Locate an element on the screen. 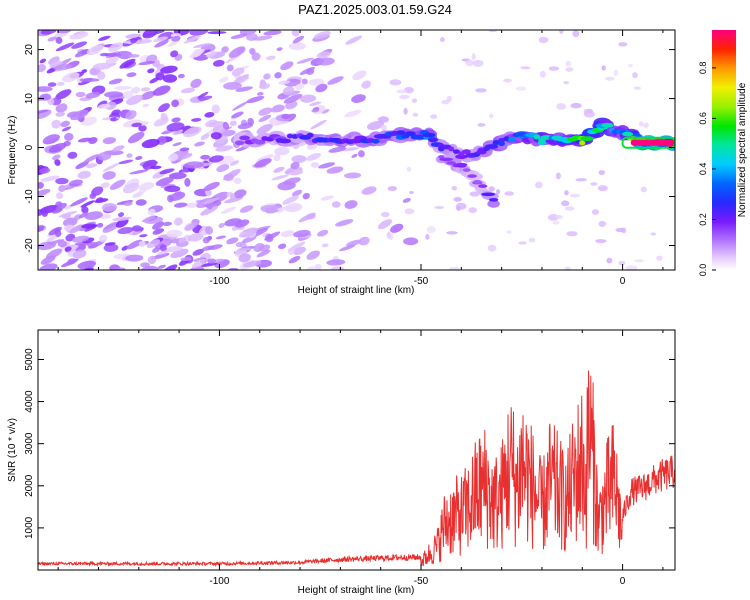  y-tick-label: 3000 is located at coordinates (29, 443).